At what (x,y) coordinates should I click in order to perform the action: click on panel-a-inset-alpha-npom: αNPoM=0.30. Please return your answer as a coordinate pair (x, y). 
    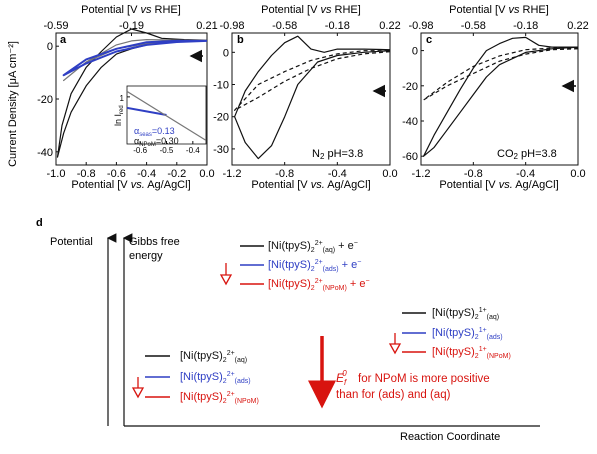
    Looking at the image, I should click on (156, 142).